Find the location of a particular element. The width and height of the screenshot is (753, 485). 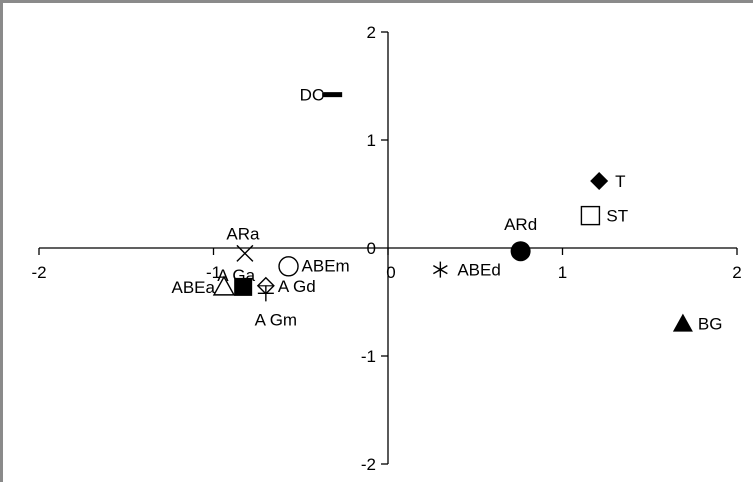

y-tick-label: -1 is located at coordinates (368, 356).